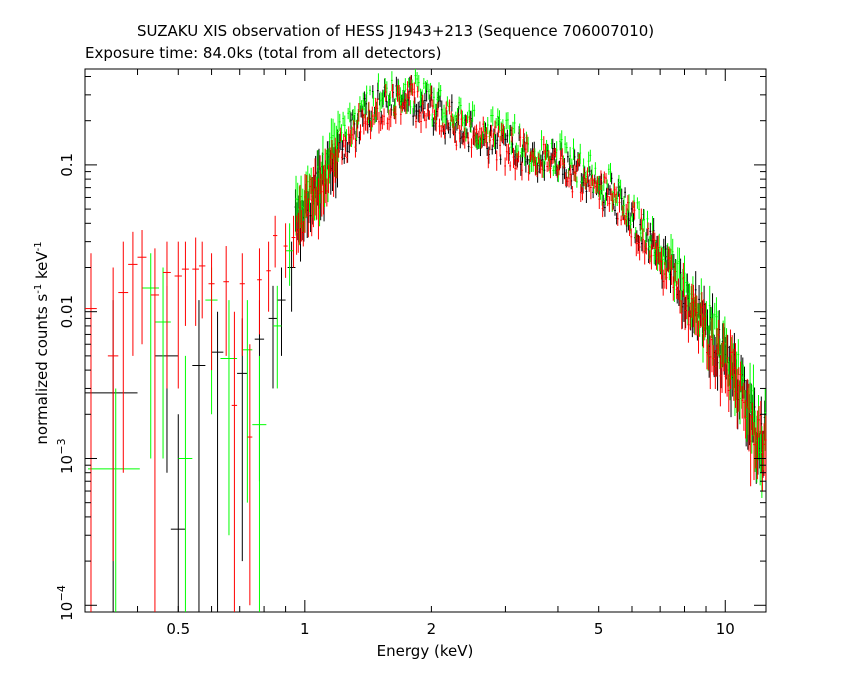 The width and height of the screenshot is (850, 680). Describe the element at coordinates (425, 651) in the screenshot. I see `x-axis-label: Energy (keV)` at that location.